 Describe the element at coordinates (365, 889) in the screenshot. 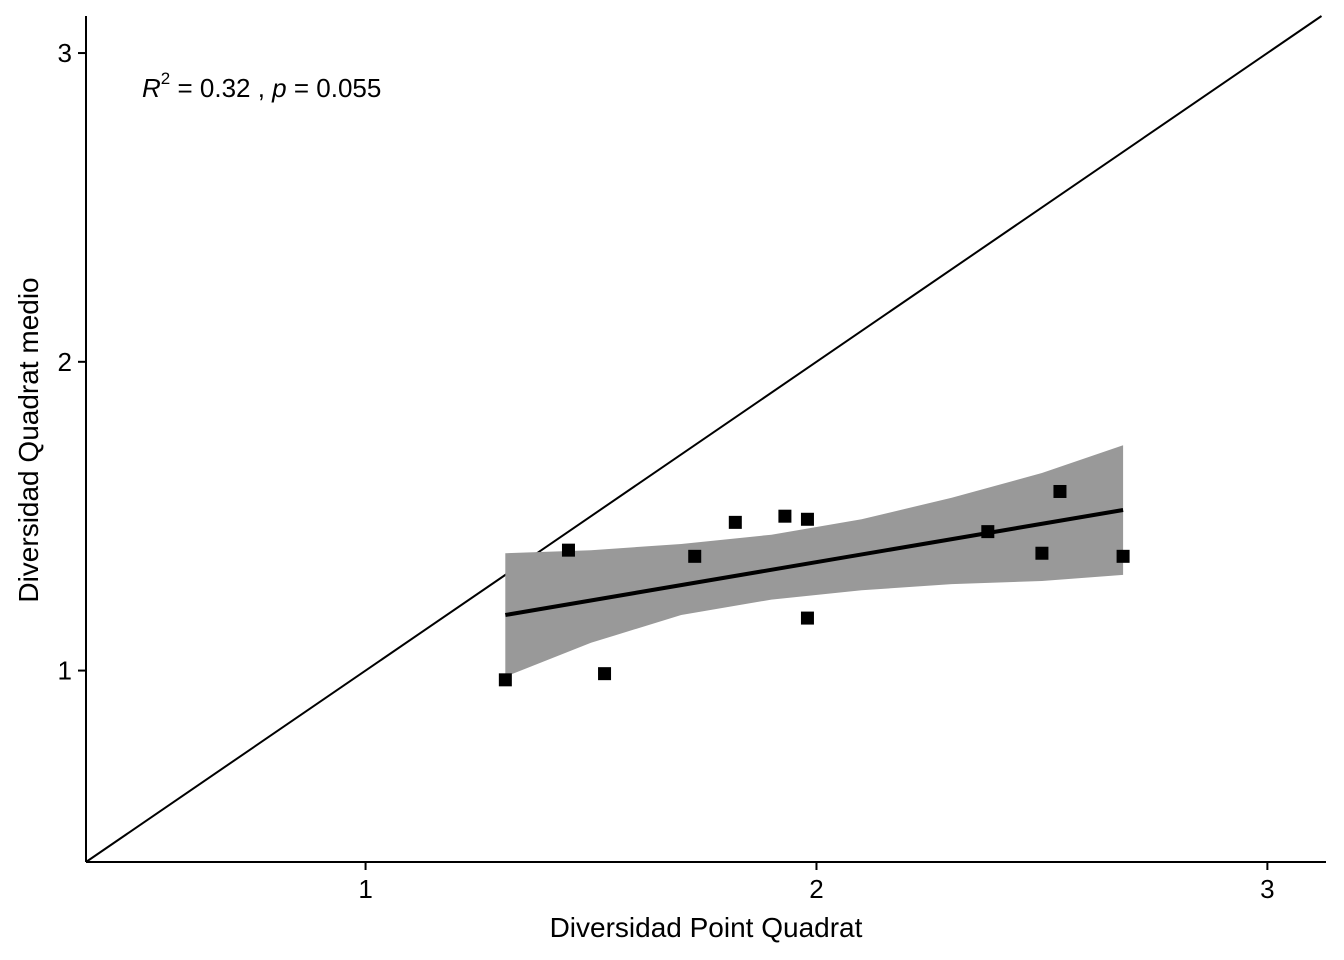

I see `x-tick-label-1: 1` at that location.